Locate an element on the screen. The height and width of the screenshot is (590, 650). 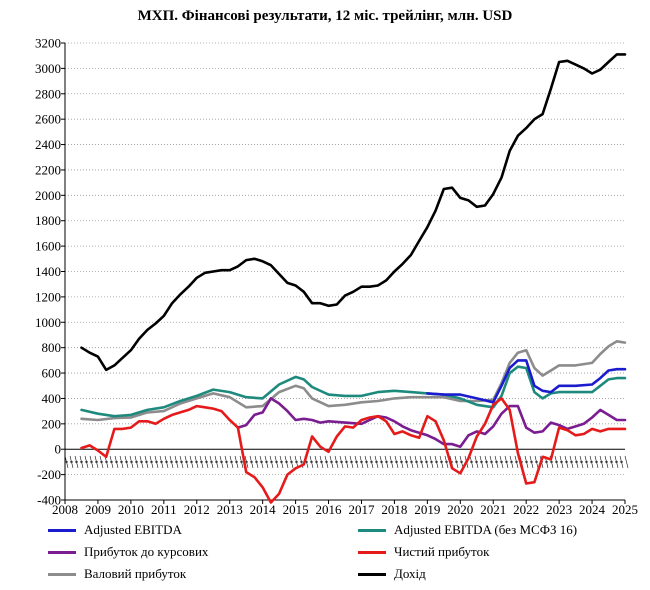
series-line-прибуток-до-курсових is located at coordinates (431, 423).